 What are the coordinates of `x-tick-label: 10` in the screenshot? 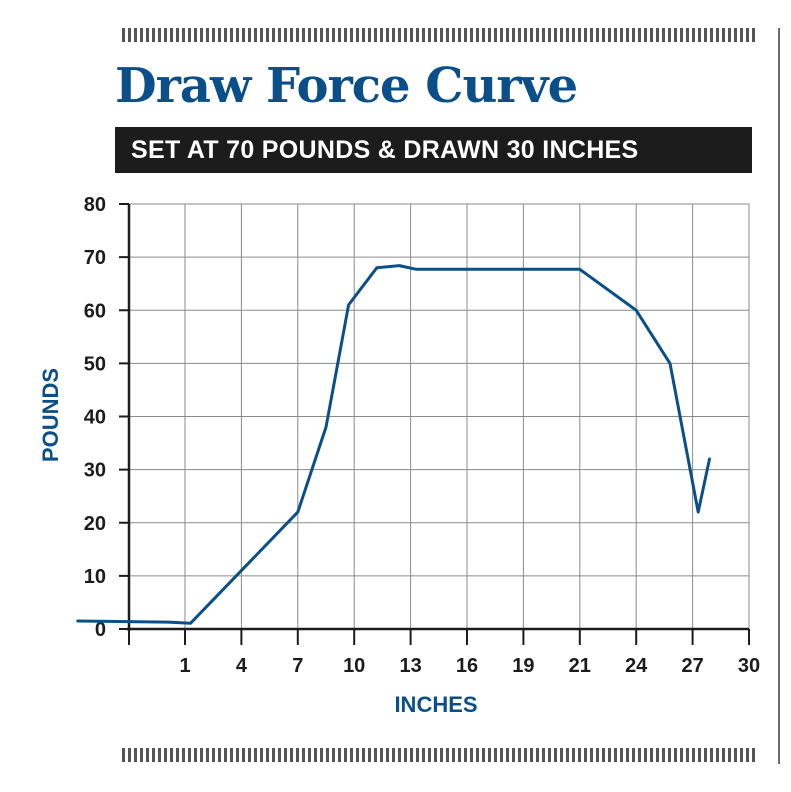 It's located at (354, 666).